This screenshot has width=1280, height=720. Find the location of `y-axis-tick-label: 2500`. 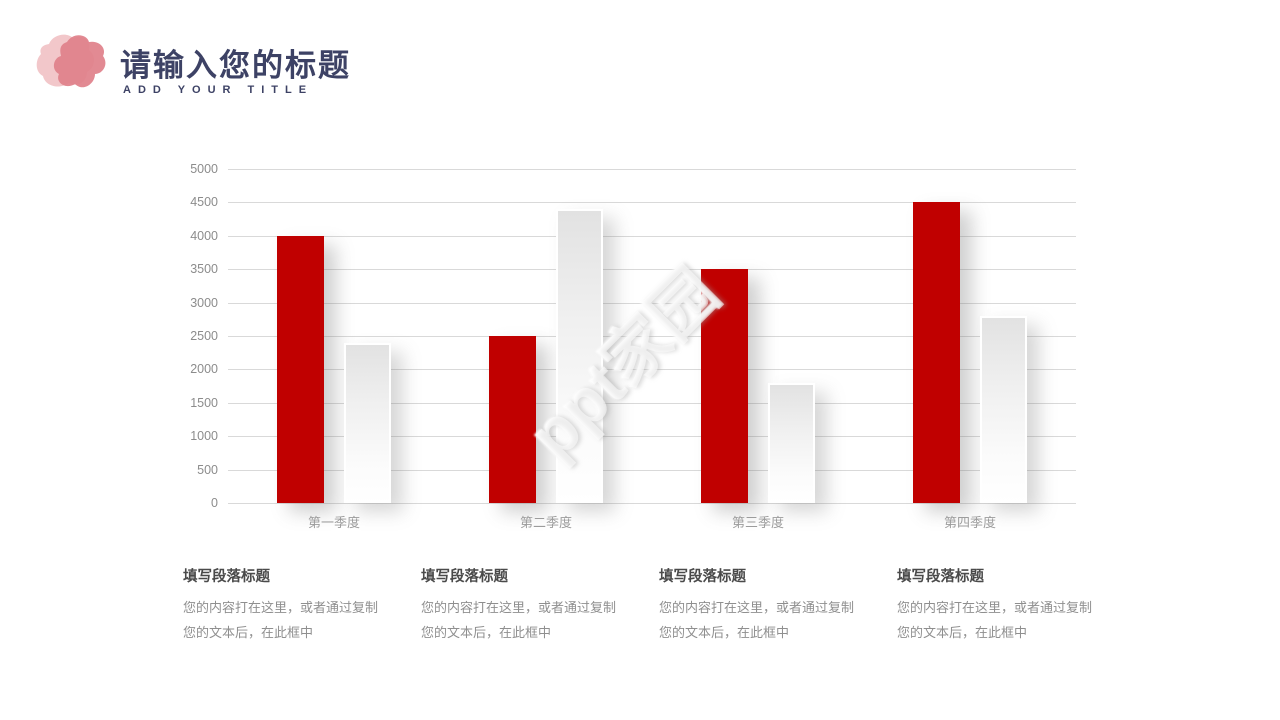

y-axis-tick-label: 2500 is located at coordinates (204, 336).